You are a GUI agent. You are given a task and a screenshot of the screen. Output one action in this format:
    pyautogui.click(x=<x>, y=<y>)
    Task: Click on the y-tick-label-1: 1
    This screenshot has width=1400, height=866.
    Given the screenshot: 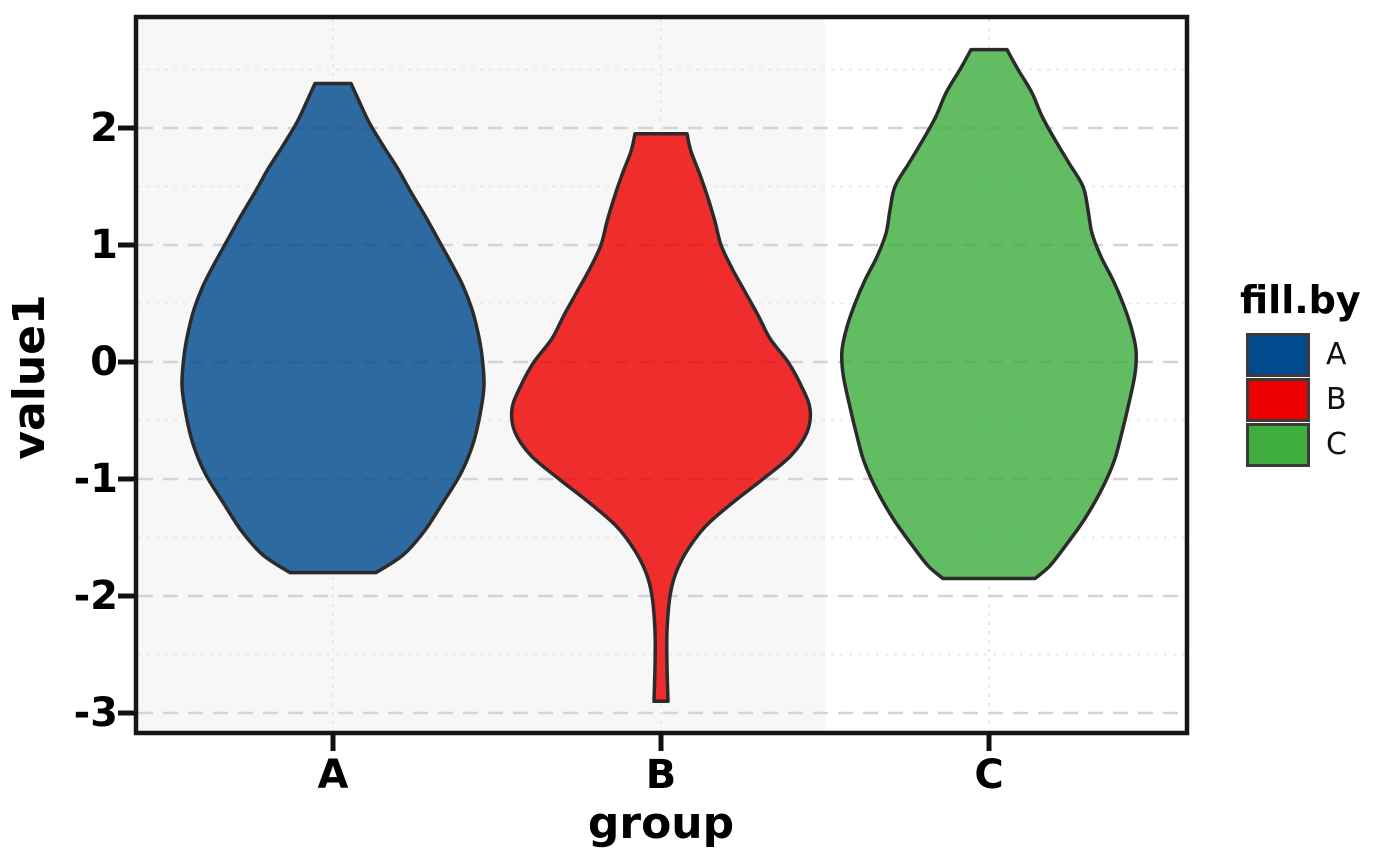 What is the action you would take?
    pyautogui.click(x=104, y=245)
    